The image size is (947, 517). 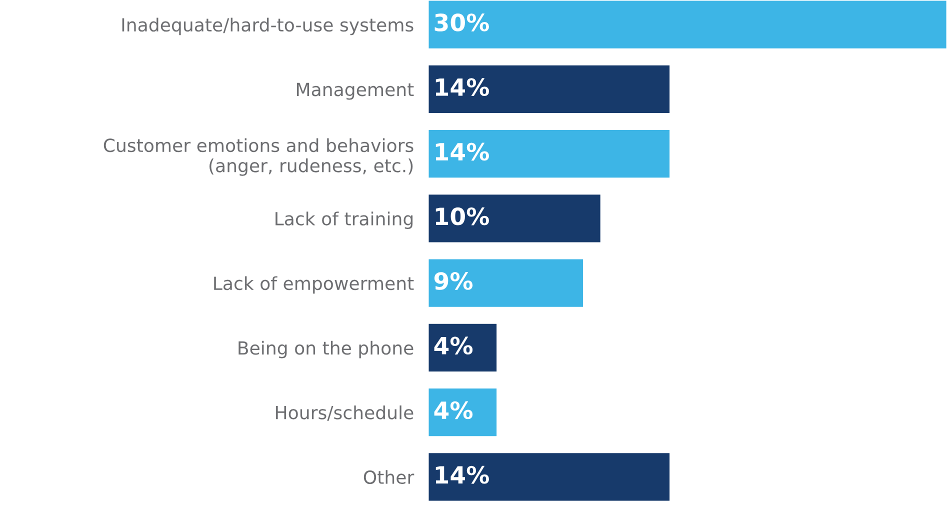 I want to click on data-label: 10%, so click(x=462, y=216).